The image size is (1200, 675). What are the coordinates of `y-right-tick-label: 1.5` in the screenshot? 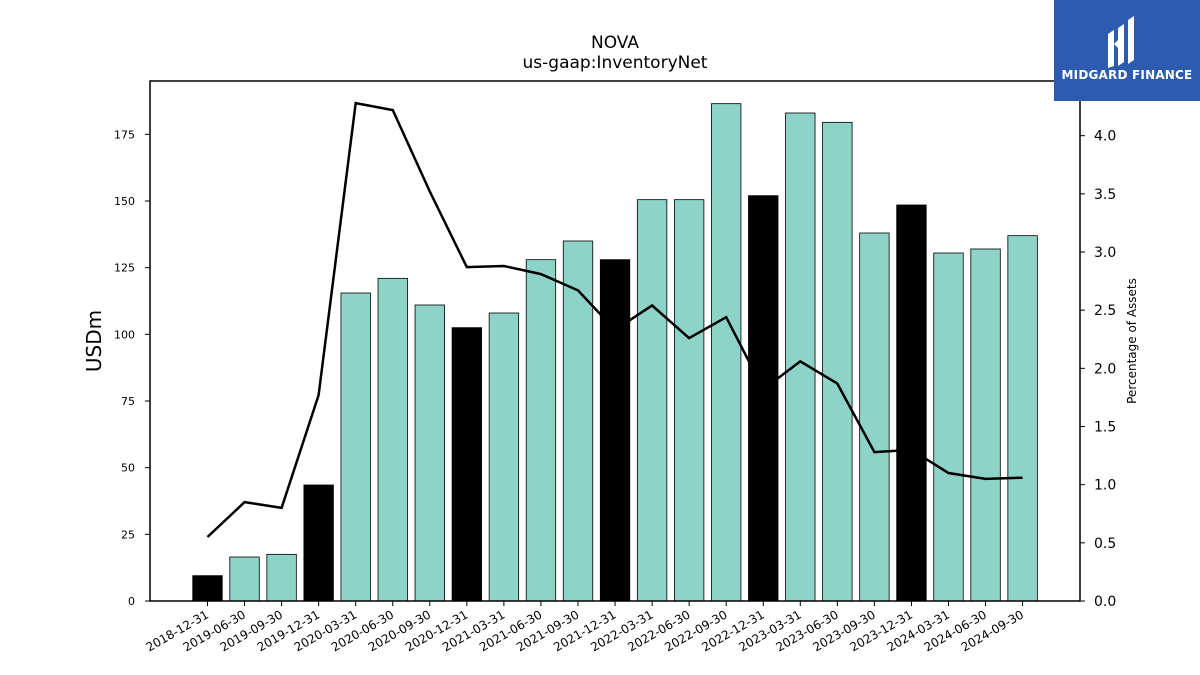 It's located at (1105, 428).